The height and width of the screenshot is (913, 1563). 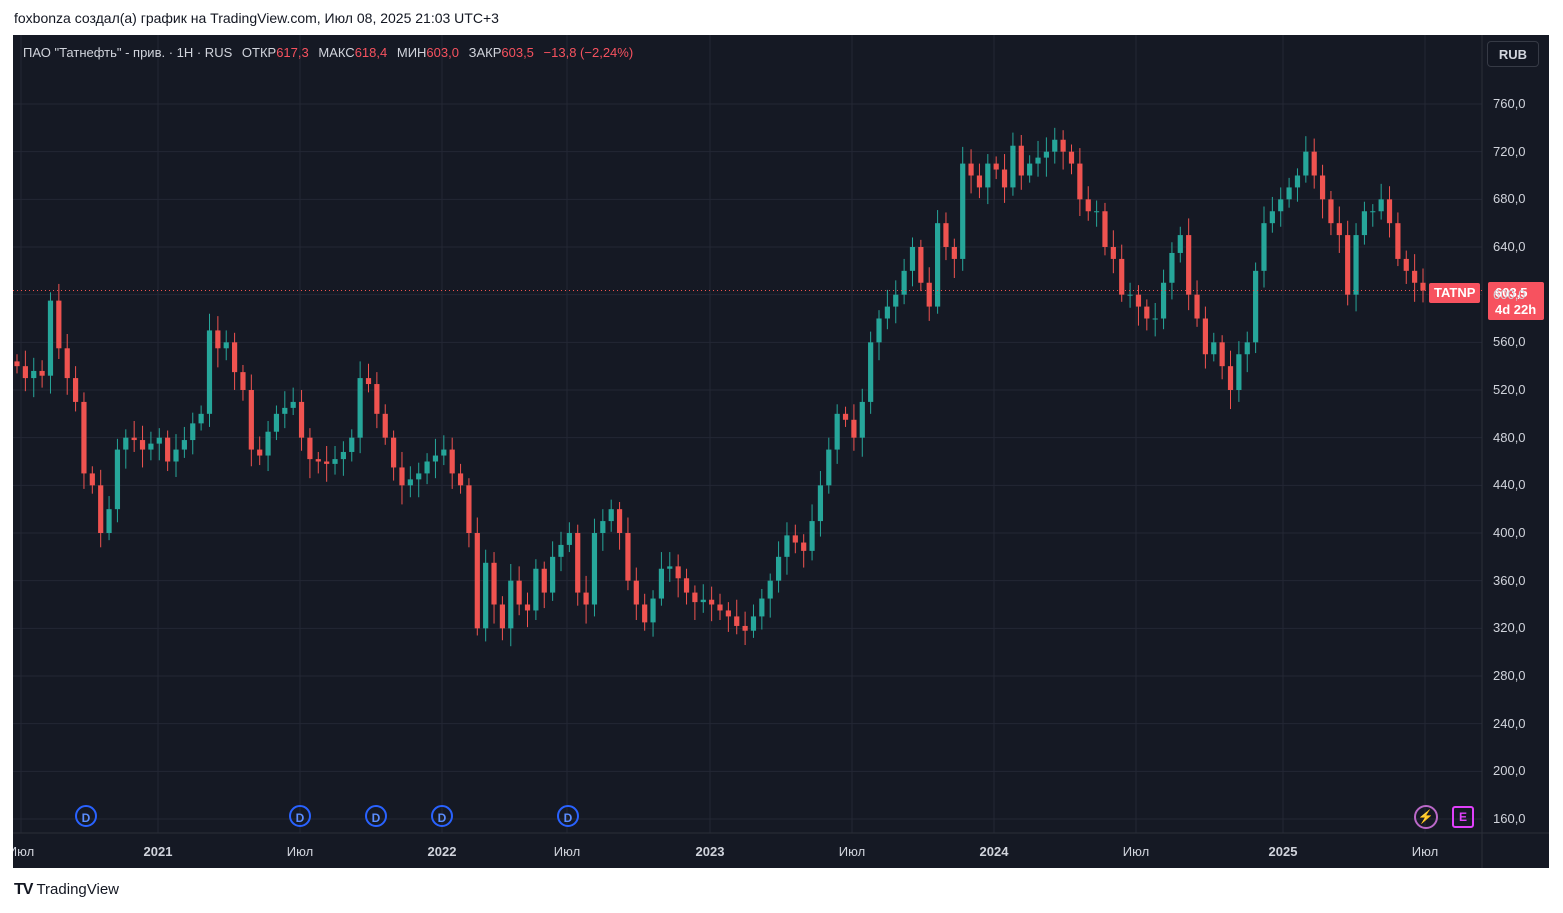 What do you see at coordinates (517, 52) in the screenshot?
I see `close-value: 603,5` at bounding box center [517, 52].